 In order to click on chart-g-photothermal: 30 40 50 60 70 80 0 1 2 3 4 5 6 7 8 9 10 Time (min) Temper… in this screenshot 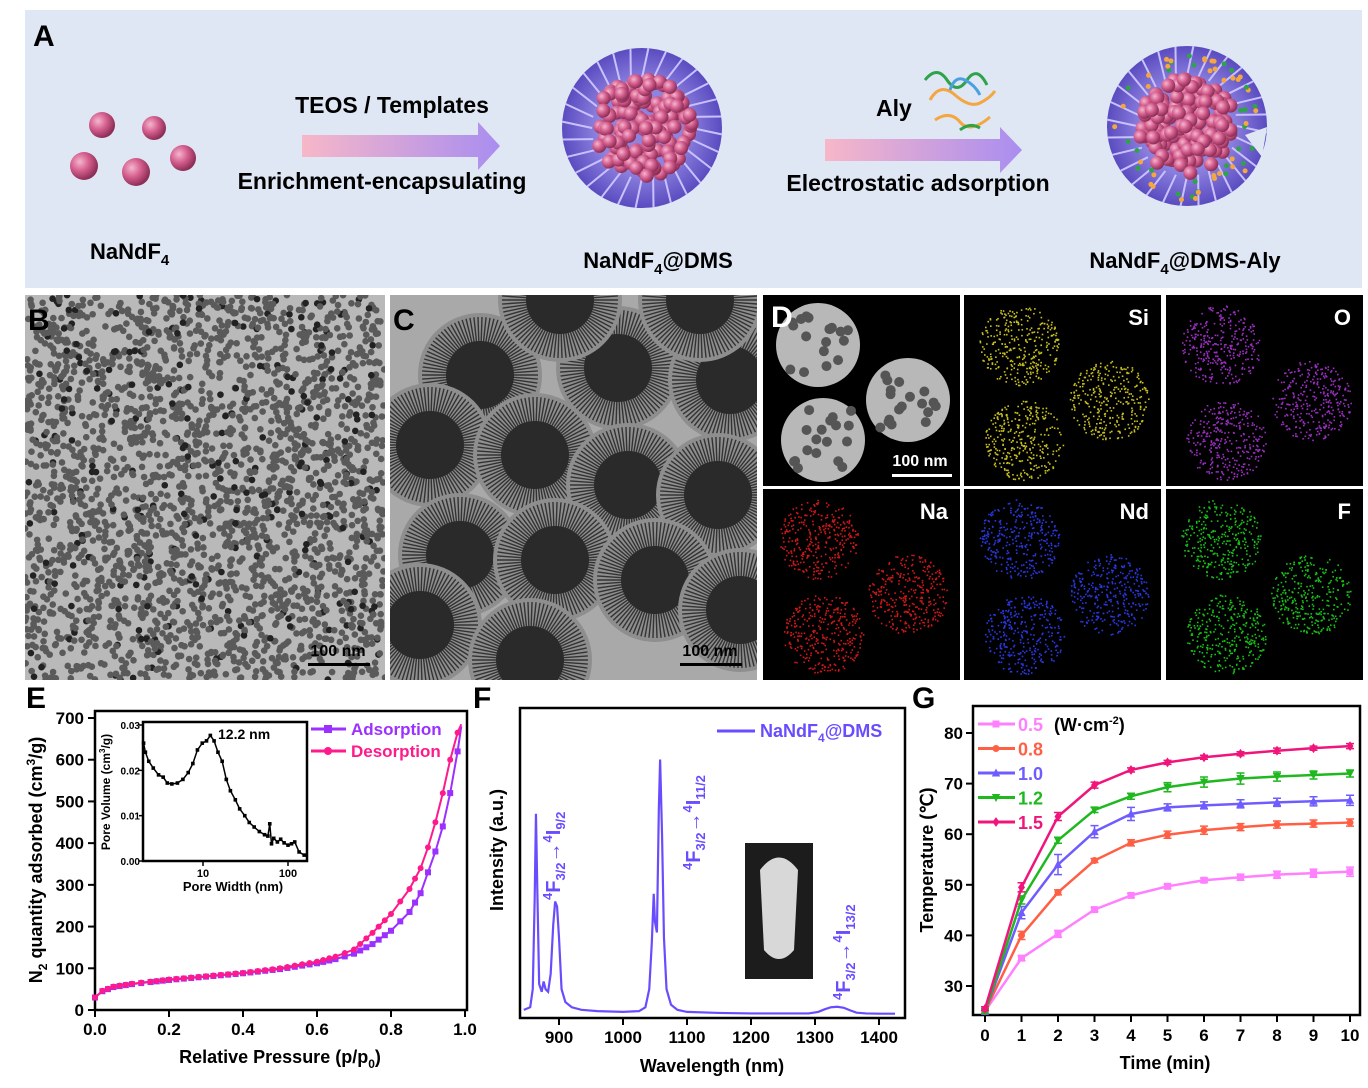, I will do `click(1139, 888)`.